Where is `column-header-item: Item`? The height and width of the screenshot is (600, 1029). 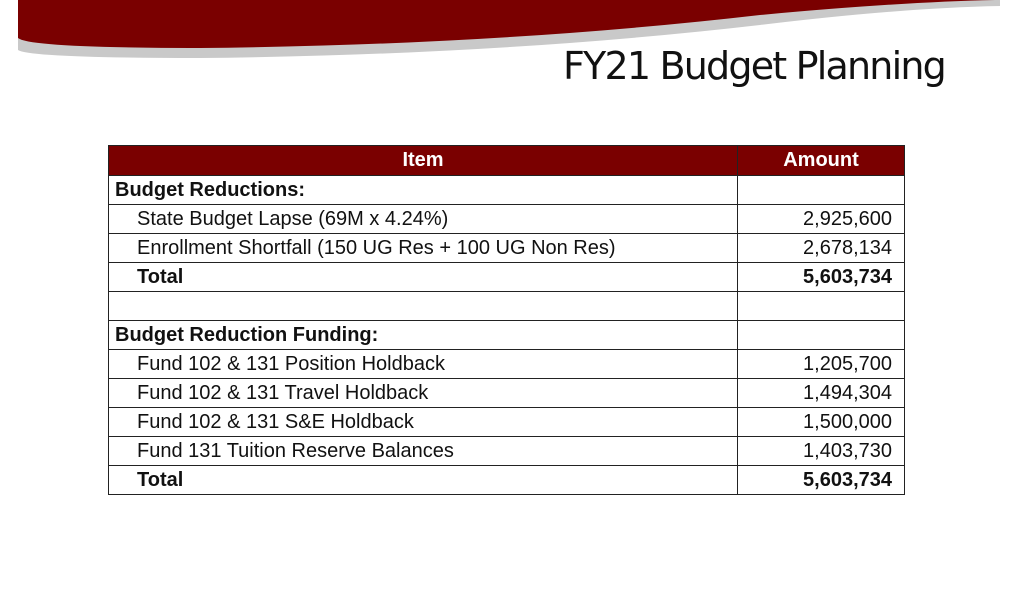 column-header-item: Item is located at coordinates (423, 160).